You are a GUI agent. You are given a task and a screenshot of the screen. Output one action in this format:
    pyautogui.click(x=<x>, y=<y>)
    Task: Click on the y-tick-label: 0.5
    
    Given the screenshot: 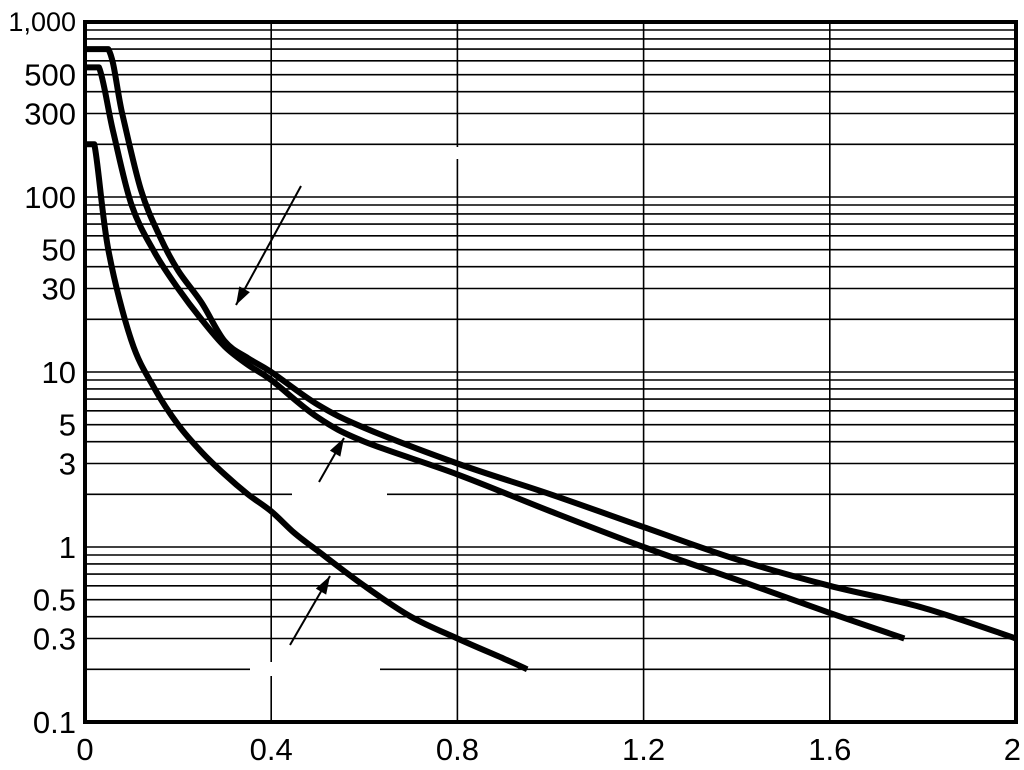 What is the action you would take?
    pyautogui.click(x=54, y=600)
    